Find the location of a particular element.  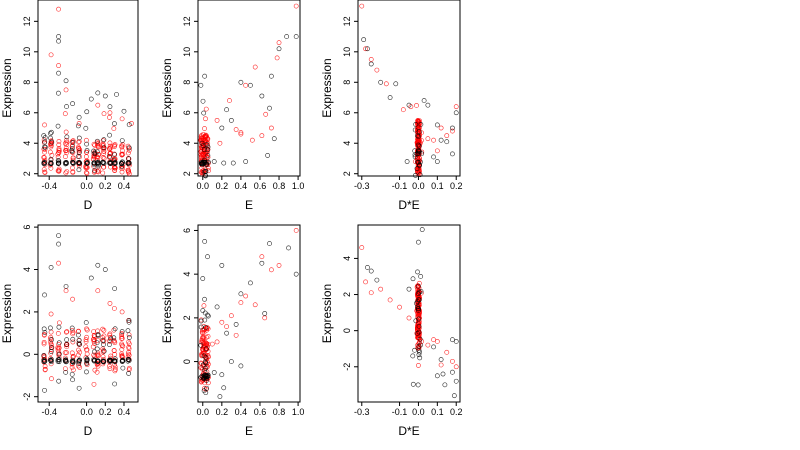

y-axis-title: Expression is located at coordinates (7, 313).